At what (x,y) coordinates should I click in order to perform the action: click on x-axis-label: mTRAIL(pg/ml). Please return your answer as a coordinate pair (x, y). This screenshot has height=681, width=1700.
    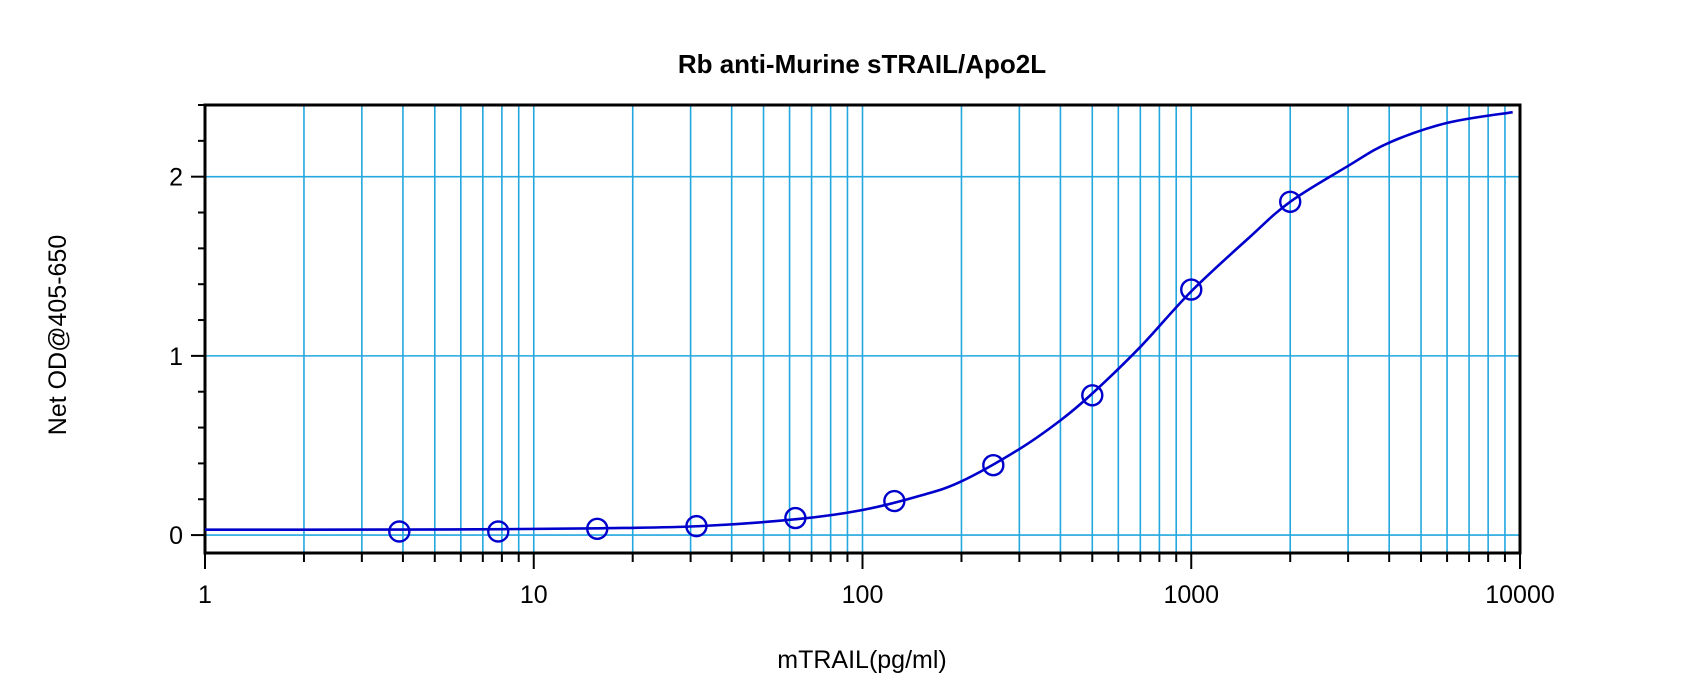
    Looking at the image, I should click on (861, 660).